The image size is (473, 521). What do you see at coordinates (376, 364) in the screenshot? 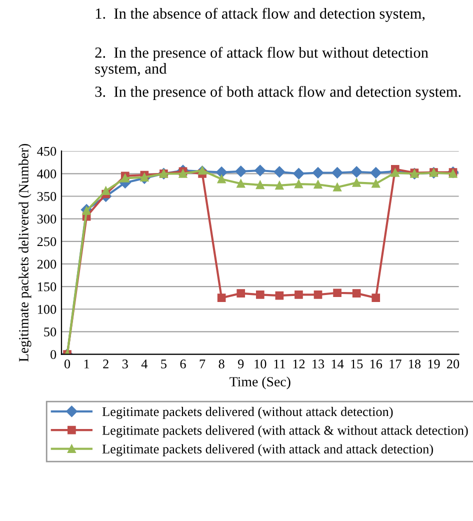
I see `x-tick-label: 16` at bounding box center [376, 364].